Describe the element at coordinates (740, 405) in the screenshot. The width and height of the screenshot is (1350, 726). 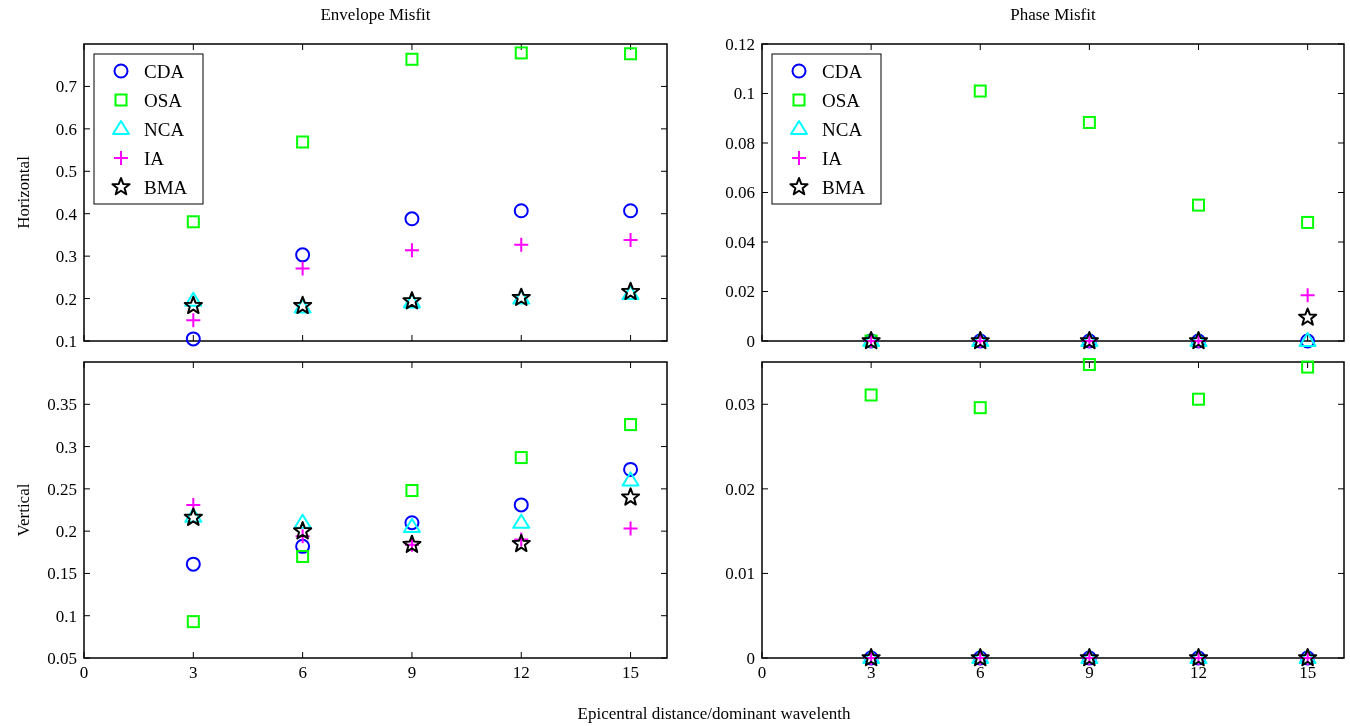
I see `y-tick-label: 0.03` at that location.